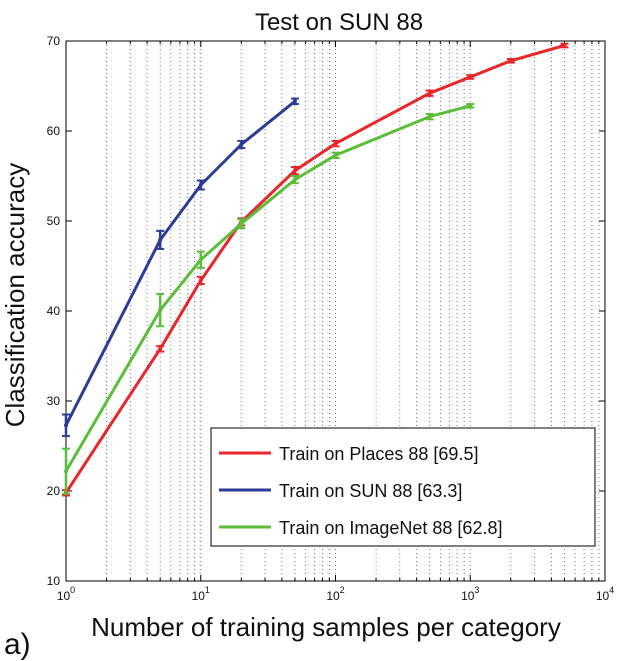 The image size is (639, 661). What do you see at coordinates (54, 581) in the screenshot?
I see `y-tick-label: 10` at bounding box center [54, 581].